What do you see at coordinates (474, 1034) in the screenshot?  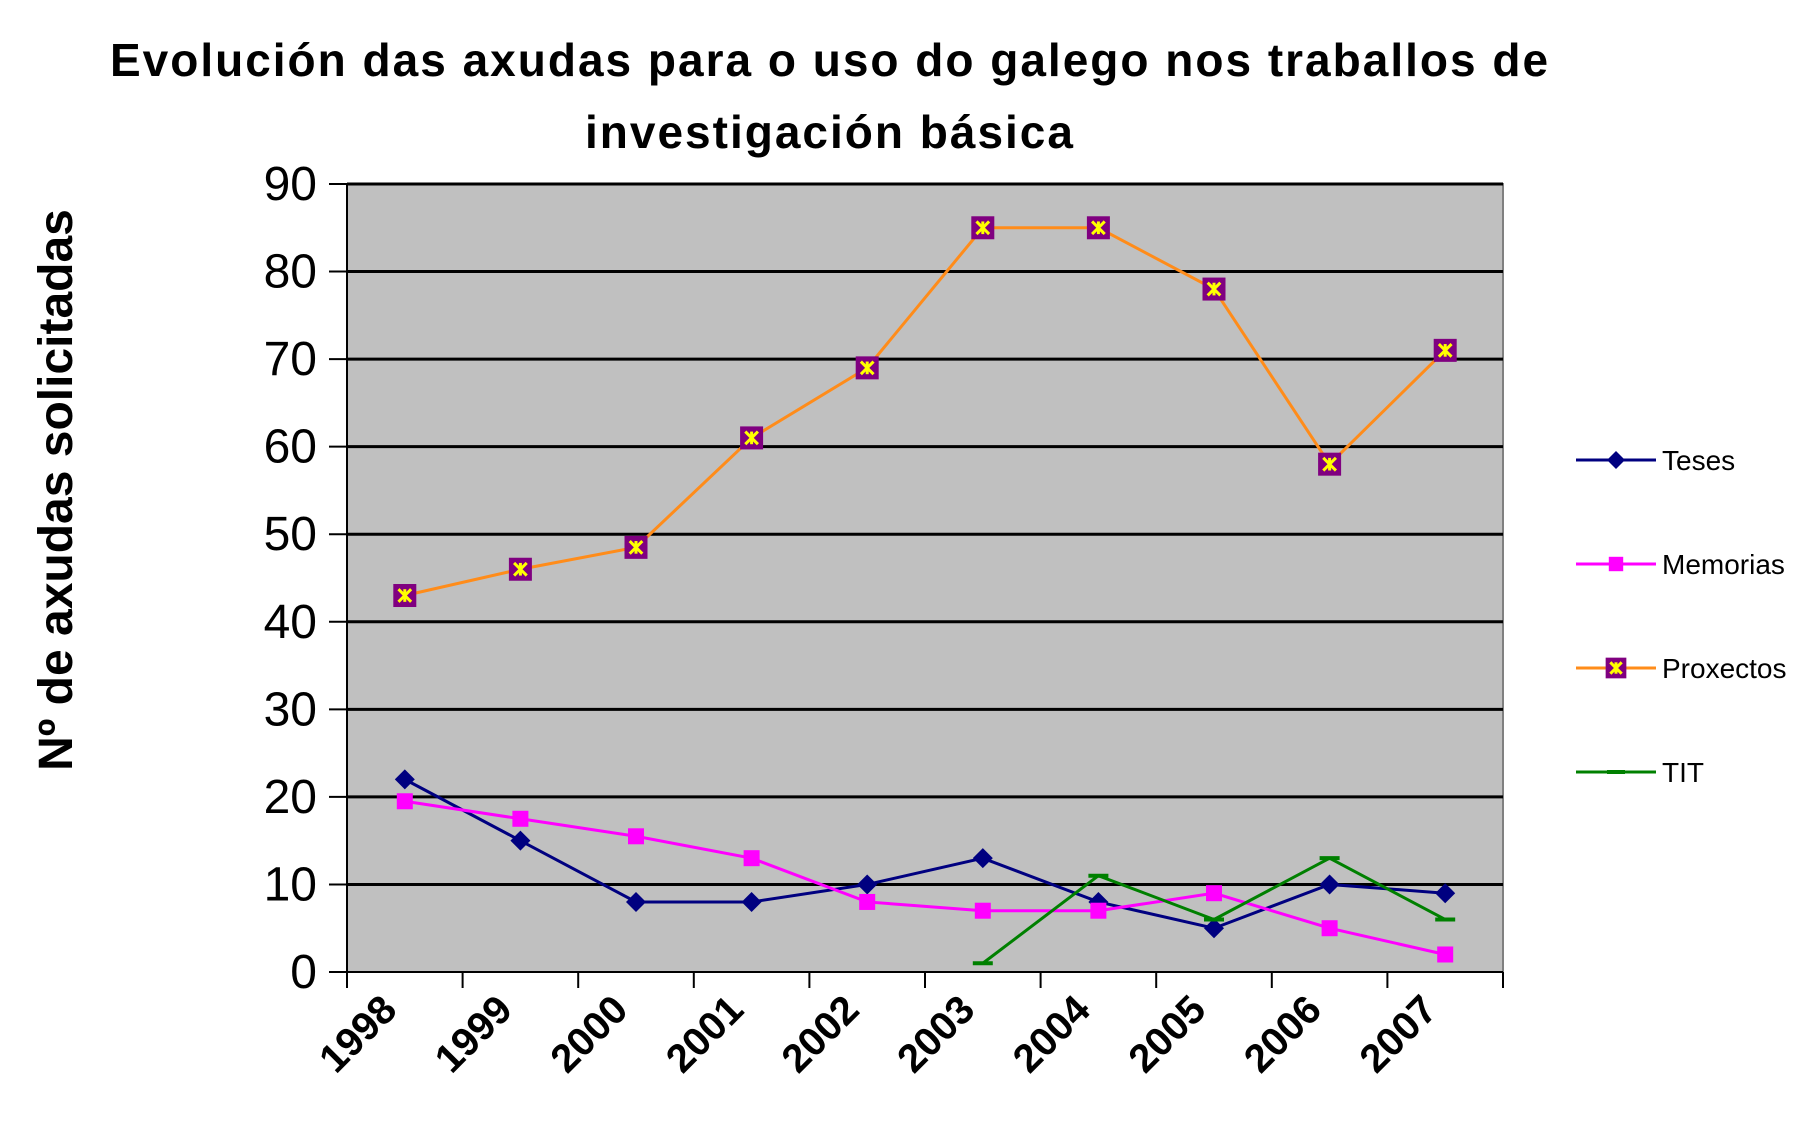 I see `x-tick-label: 1999` at bounding box center [474, 1034].